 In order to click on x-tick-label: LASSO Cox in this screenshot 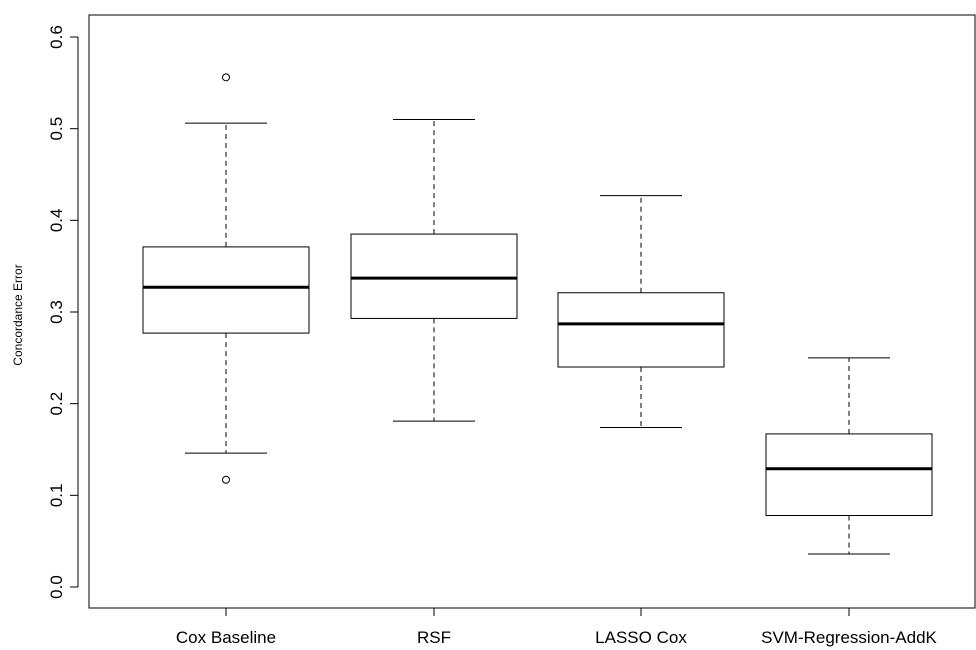, I will do `click(641, 637)`.